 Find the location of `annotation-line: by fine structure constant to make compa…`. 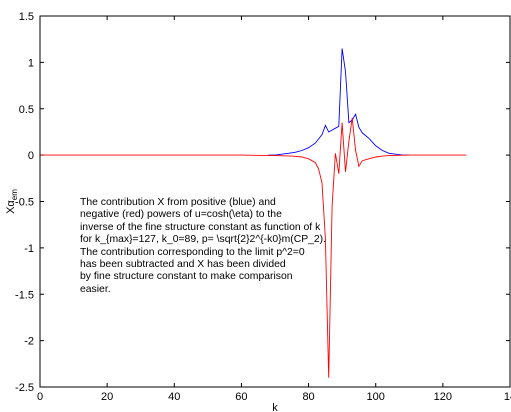

annotation-line: by fine structure constant to make compa… is located at coordinates (186, 277).